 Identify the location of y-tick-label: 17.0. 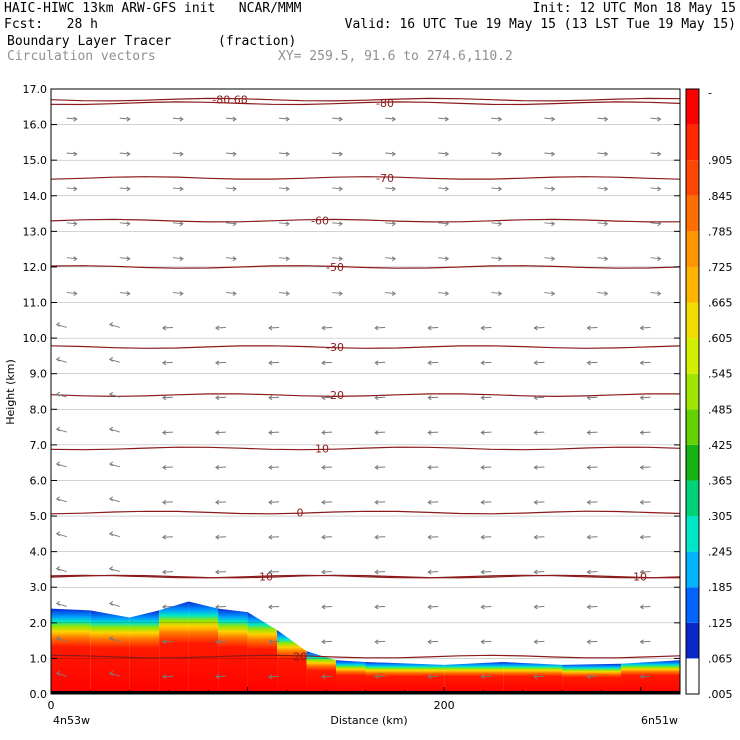
(35, 89).